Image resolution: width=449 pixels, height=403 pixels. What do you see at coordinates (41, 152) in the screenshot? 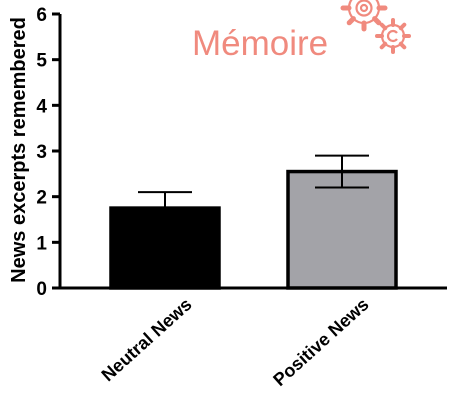
I see `y-tick-label: 3` at bounding box center [41, 152].